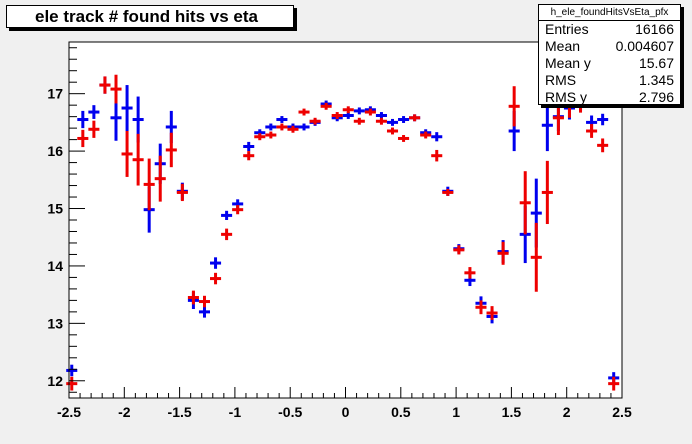  I want to click on stat-row-rms-y: RMS y 2.796, so click(609, 97).